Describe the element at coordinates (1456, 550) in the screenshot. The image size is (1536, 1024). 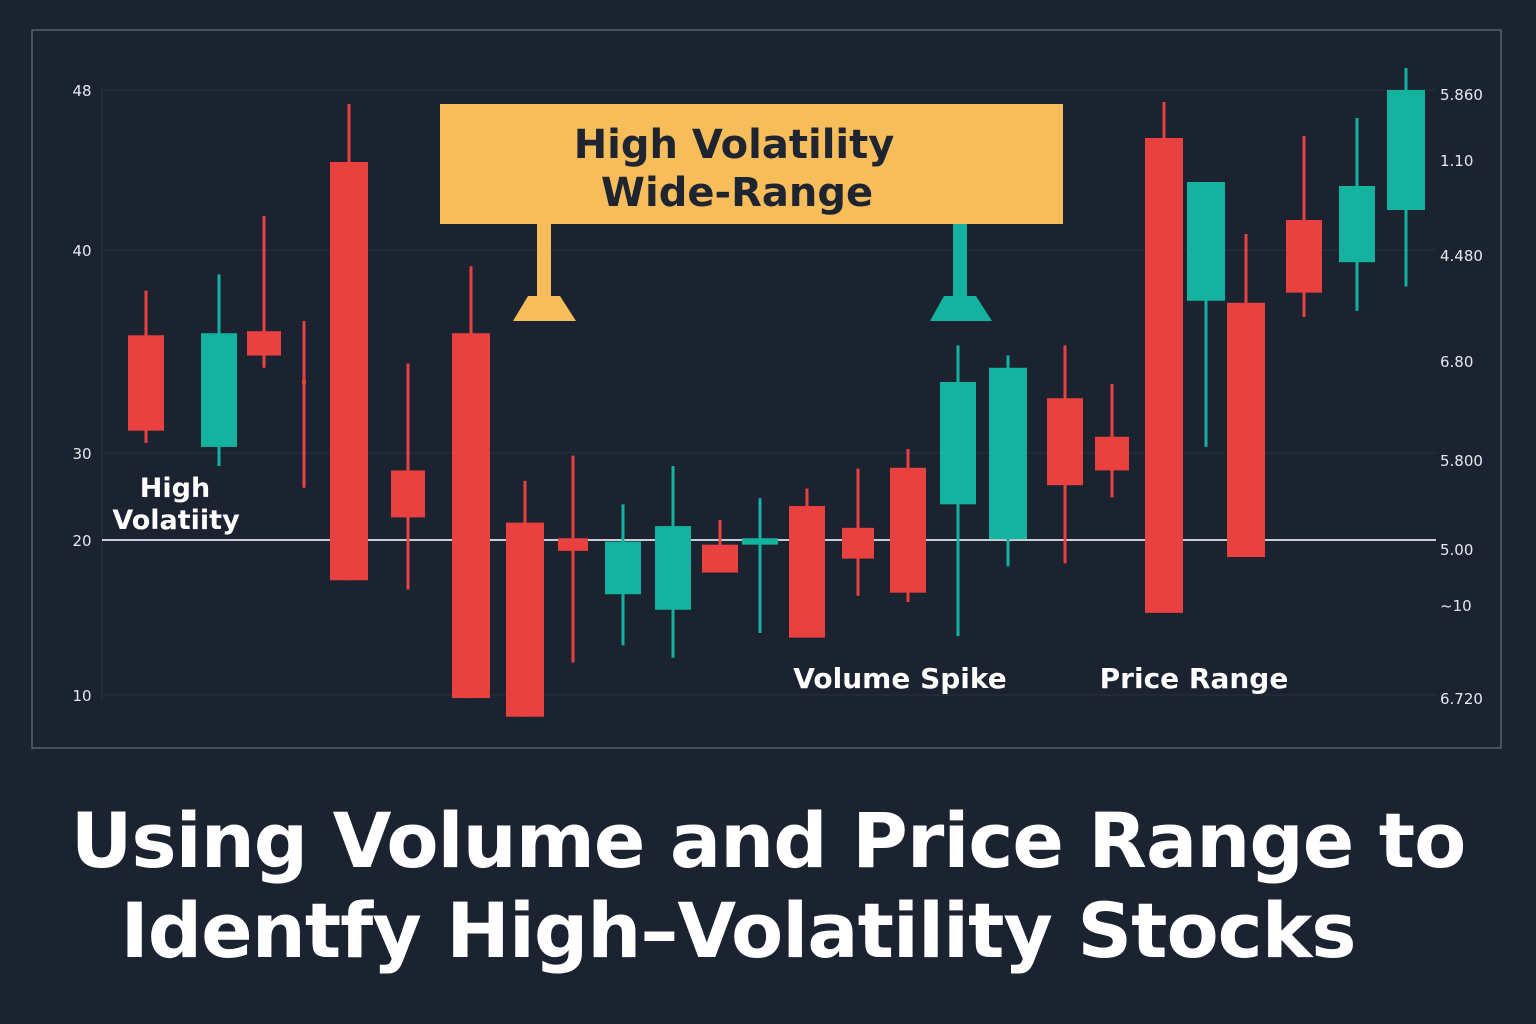
I see `right-tick-label: 5.00` at that location.